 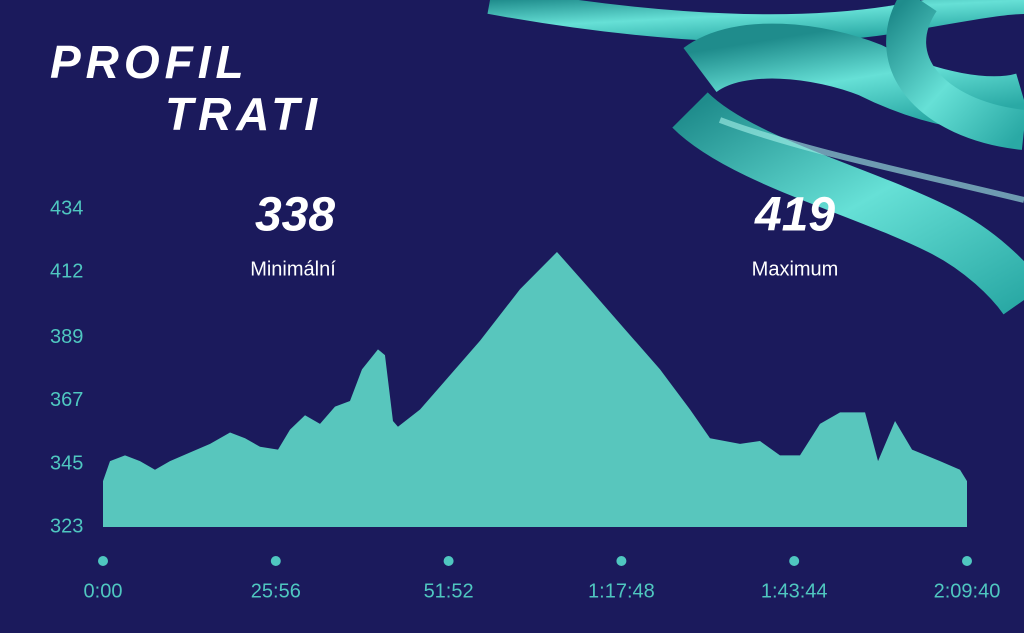 I want to click on x-tick-label: 51:52, so click(x=449, y=591).